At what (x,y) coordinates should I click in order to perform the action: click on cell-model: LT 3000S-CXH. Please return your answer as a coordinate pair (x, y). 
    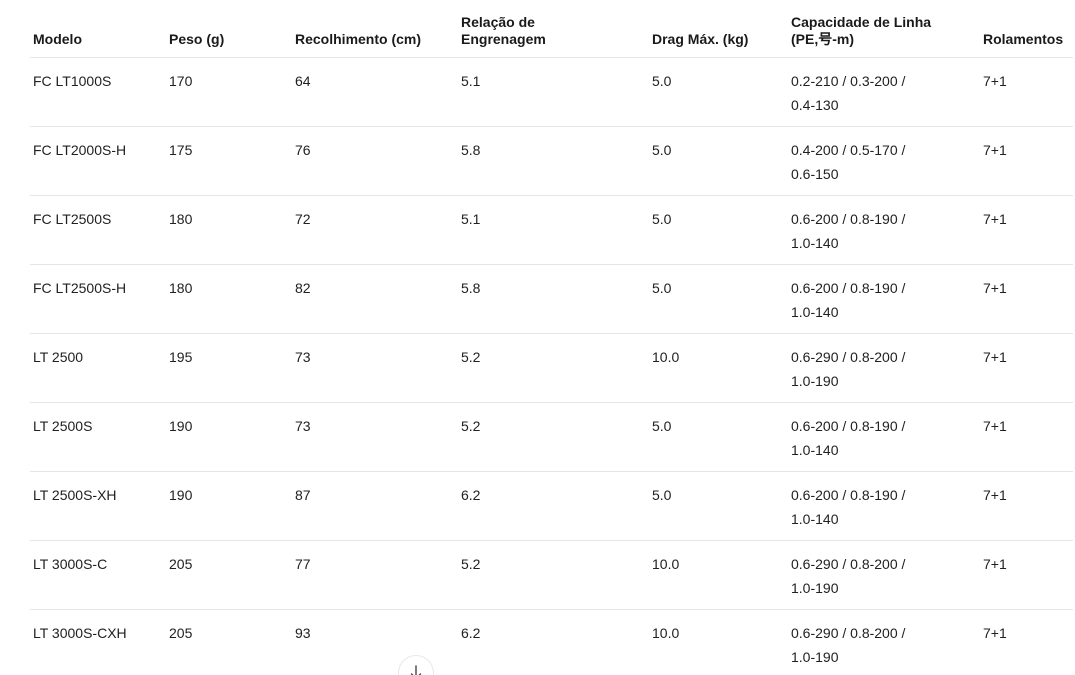
    Looking at the image, I should click on (98, 642).